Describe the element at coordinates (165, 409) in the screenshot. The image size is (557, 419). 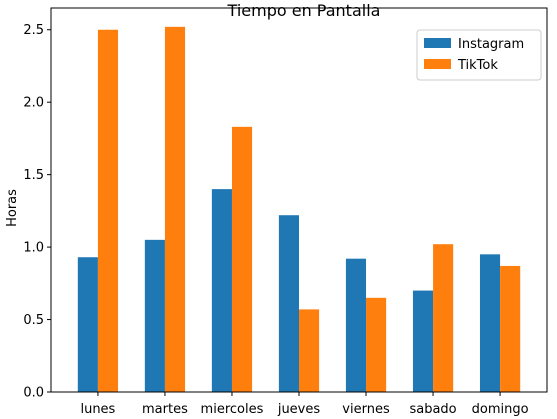
I see `x-tick-label: martes` at that location.